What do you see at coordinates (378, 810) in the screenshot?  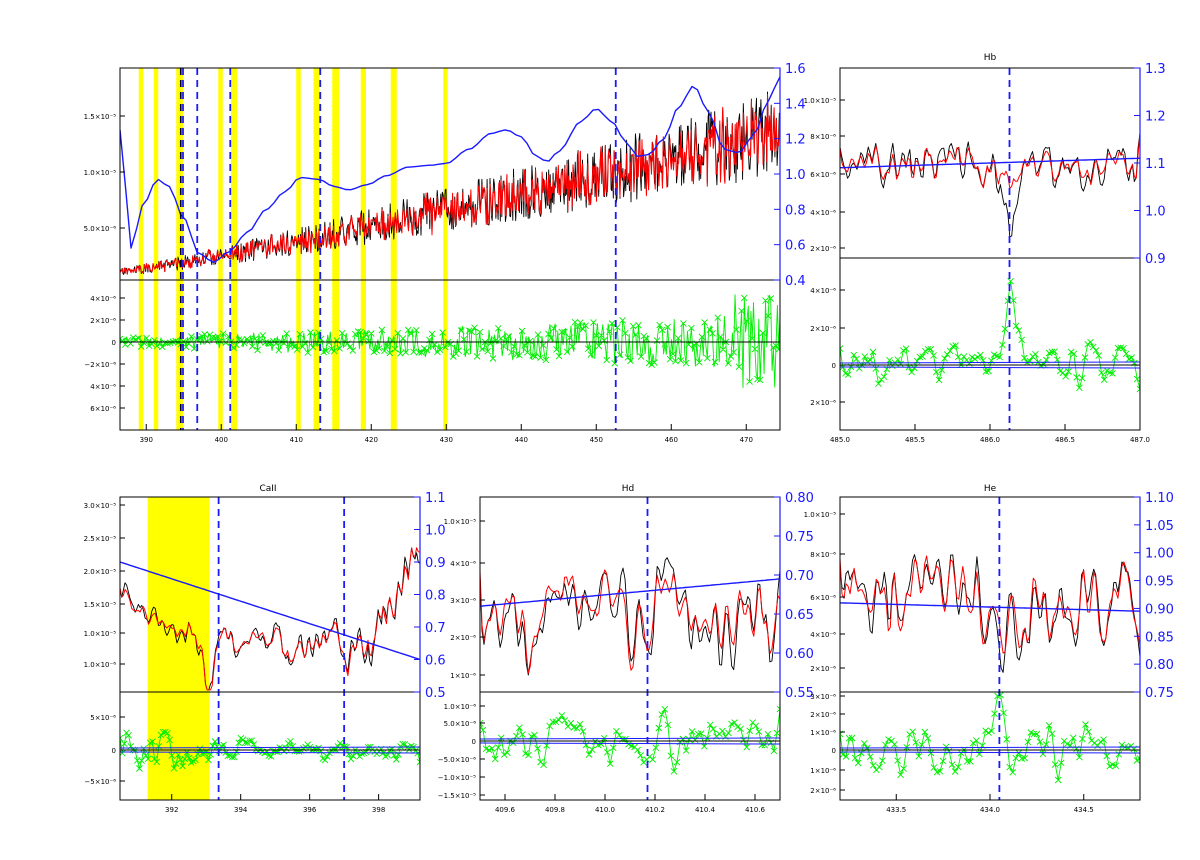 I see `x-tick-label-caii-3: 398` at bounding box center [378, 810].